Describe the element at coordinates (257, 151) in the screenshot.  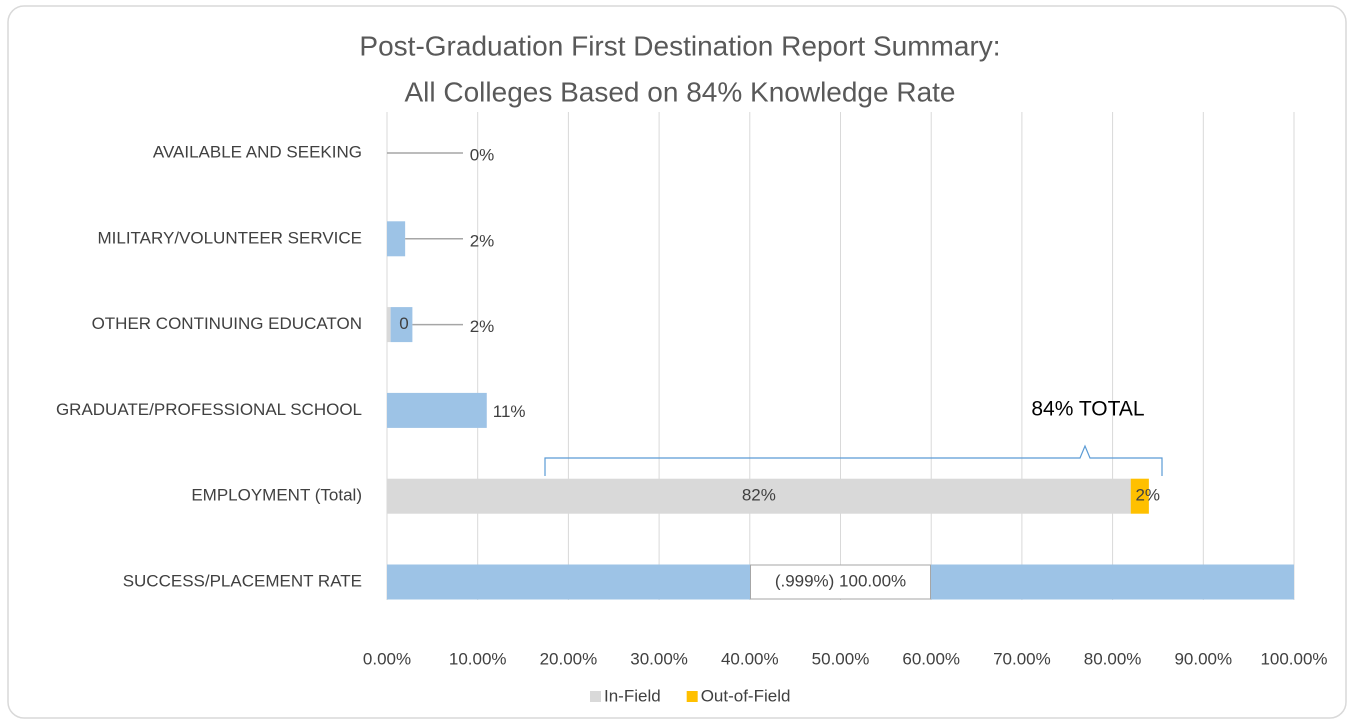
I see `y-tick-label: AVAILABLE AND SEEKING` at that location.